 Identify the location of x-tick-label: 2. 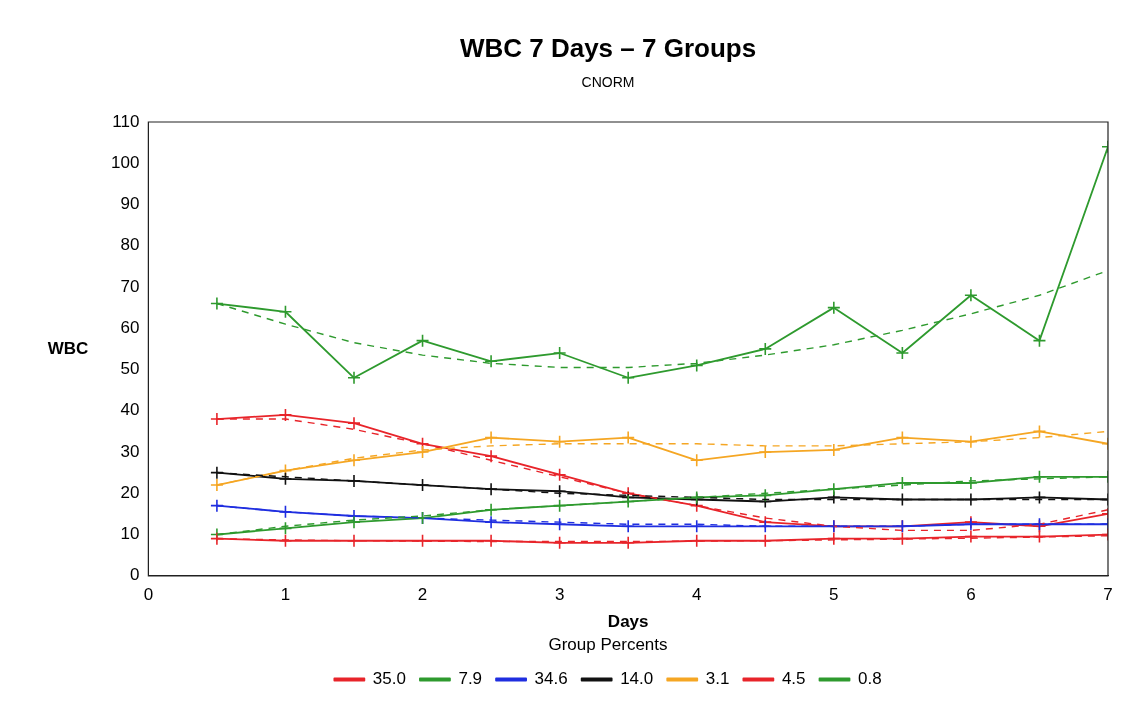
(422, 594).